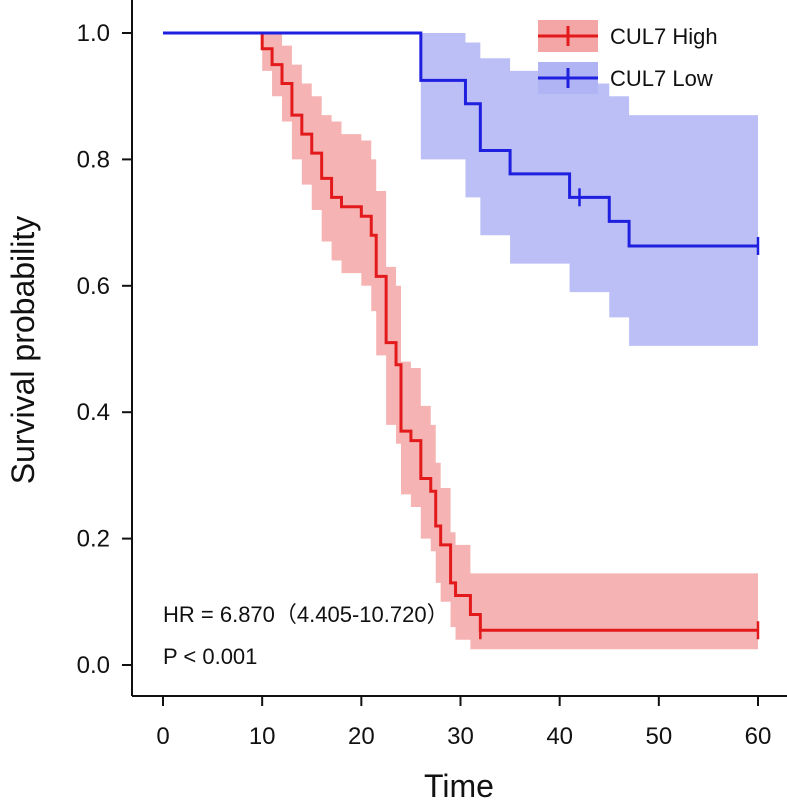 Image resolution: width=787 pixels, height=805 pixels. I want to click on x-tick-label: 10, so click(262, 736).